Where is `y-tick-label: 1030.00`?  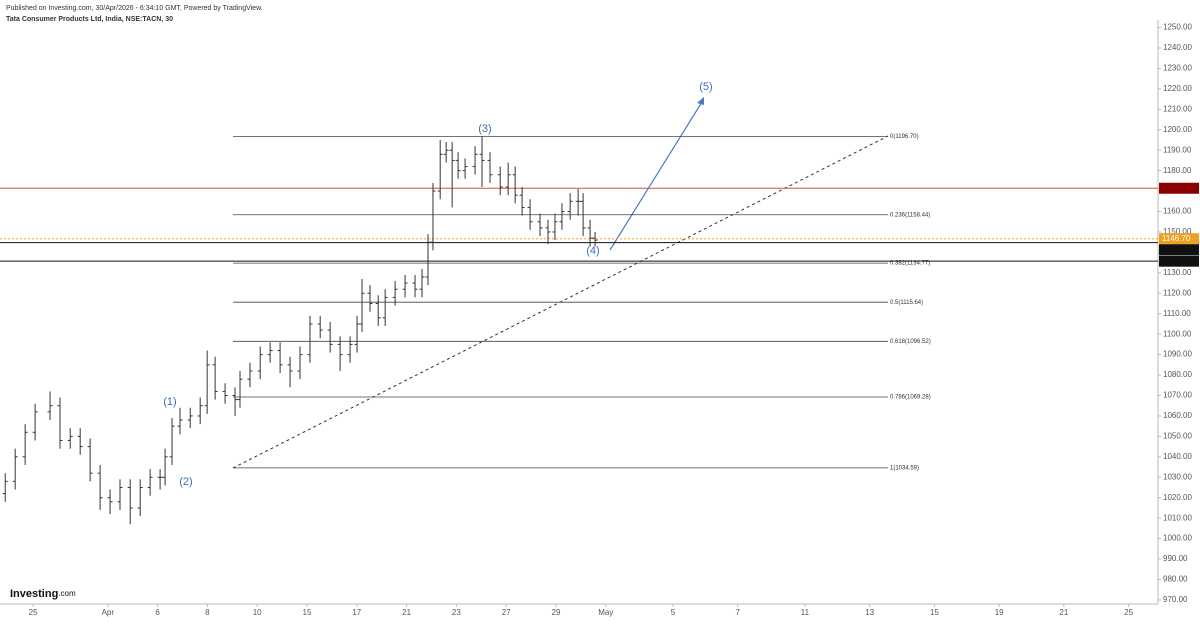
y-tick-label: 1030.00 is located at coordinates (1177, 476).